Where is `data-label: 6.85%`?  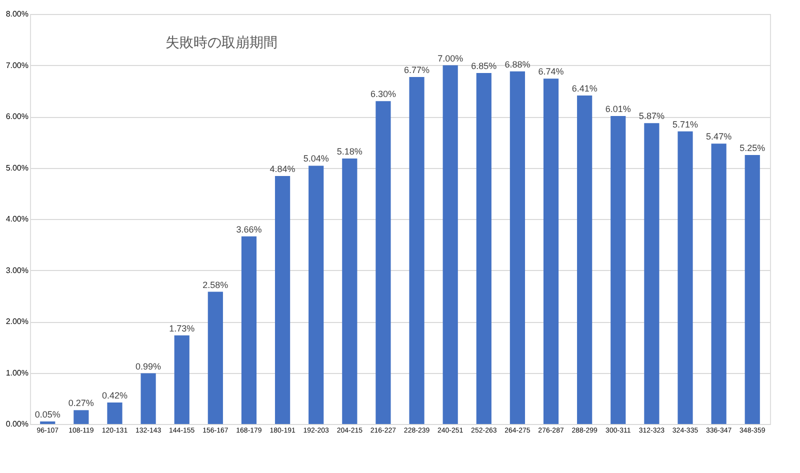 data-label: 6.85% is located at coordinates (484, 65).